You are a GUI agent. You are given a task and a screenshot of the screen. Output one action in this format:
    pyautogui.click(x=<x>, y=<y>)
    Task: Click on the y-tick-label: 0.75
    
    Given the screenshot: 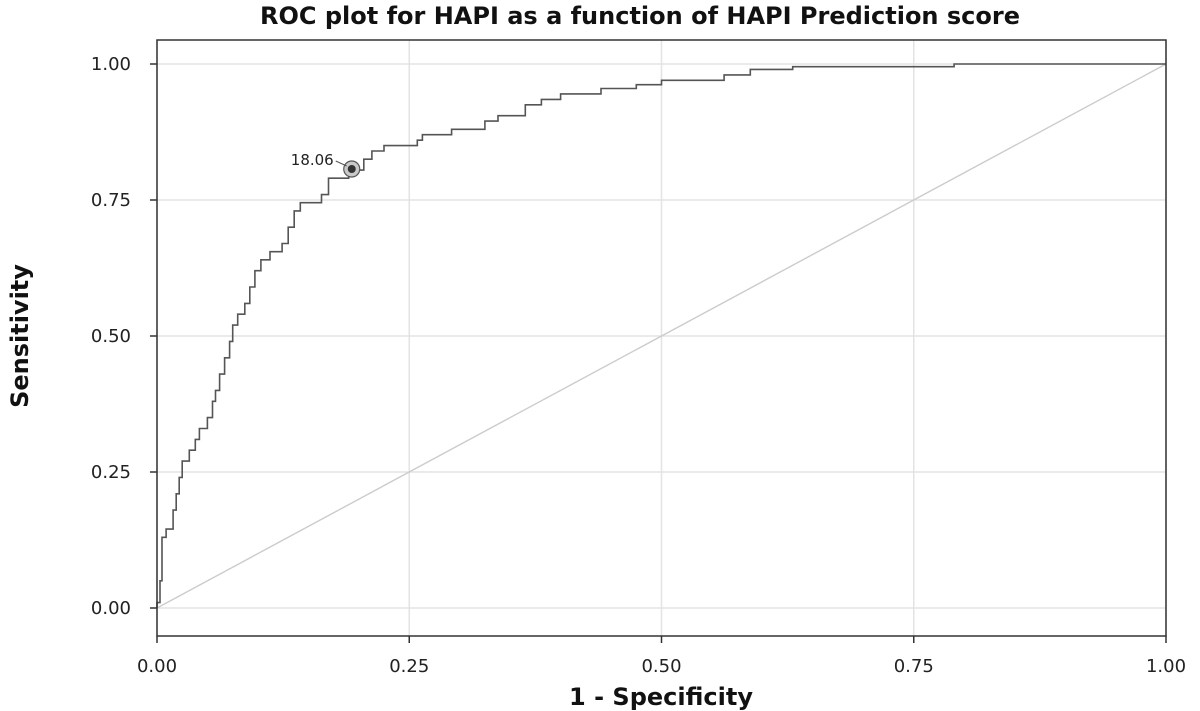 What is the action you would take?
    pyautogui.click(x=111, y=200)
    